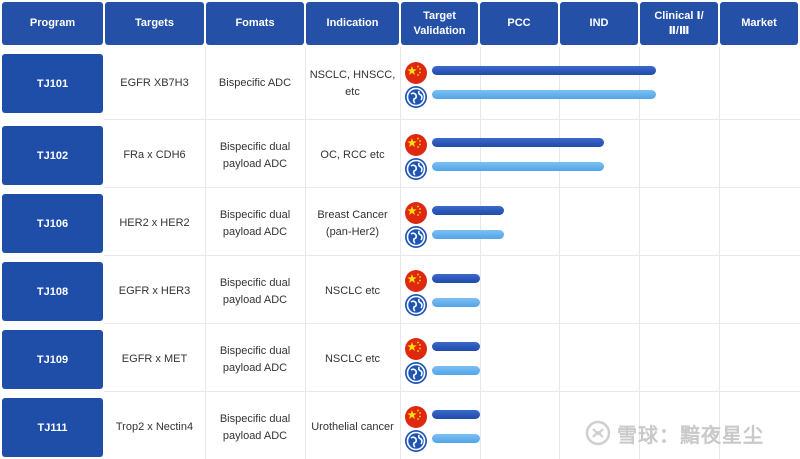  I want to click on header-clinical: Clinical Ⅰ/ Ⅱ/Ⅲ, so click(679, 23).